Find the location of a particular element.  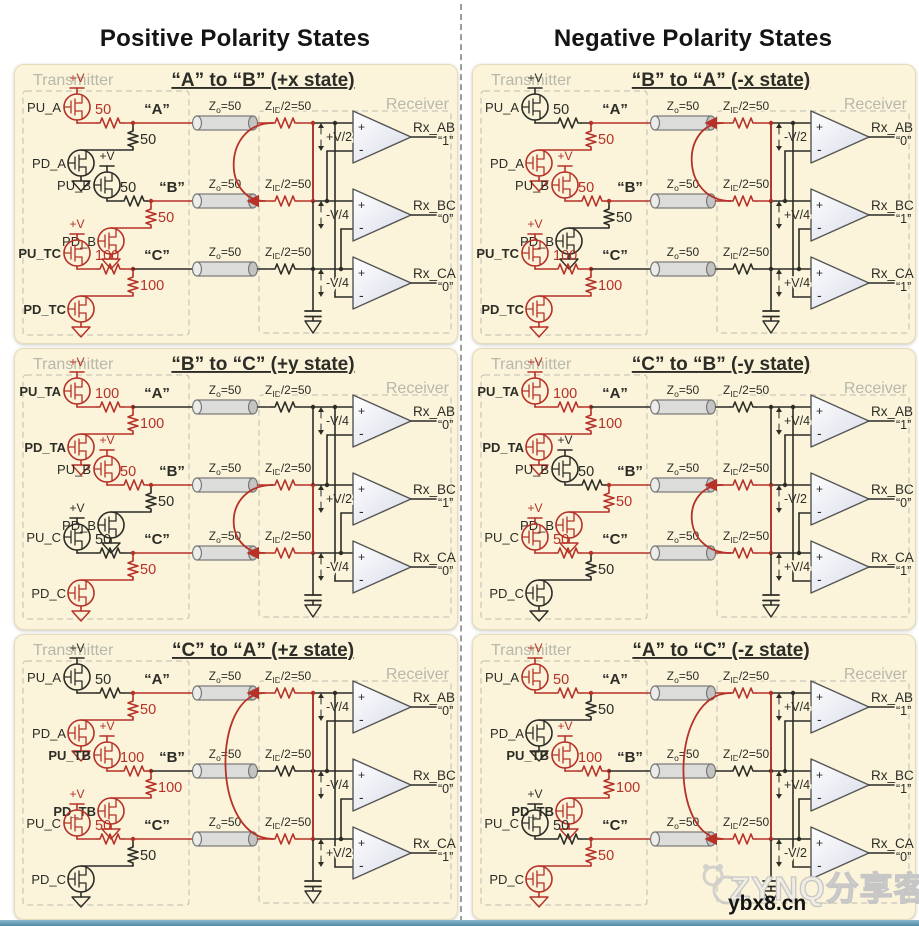

pullup-label: PU_TC is located at coordinates (39, 253).